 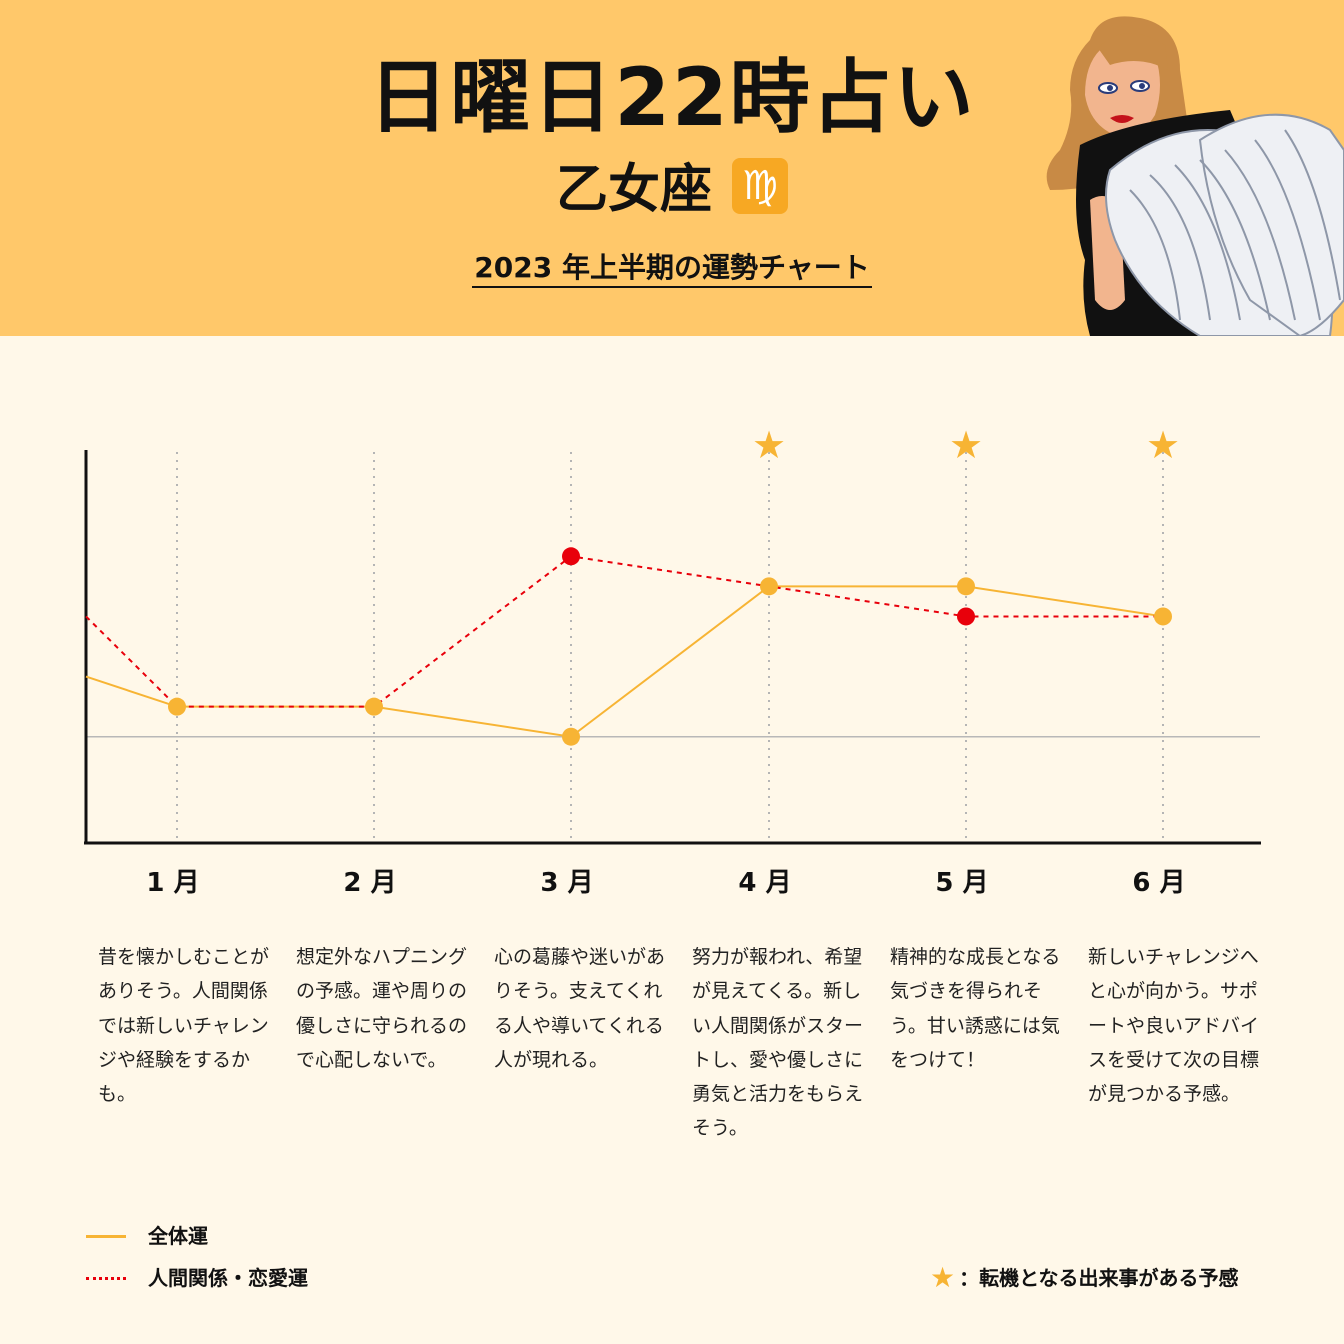 I want to click on chart-title: 2023 年上半期の運勢チャート, so click(x=672, y=268).